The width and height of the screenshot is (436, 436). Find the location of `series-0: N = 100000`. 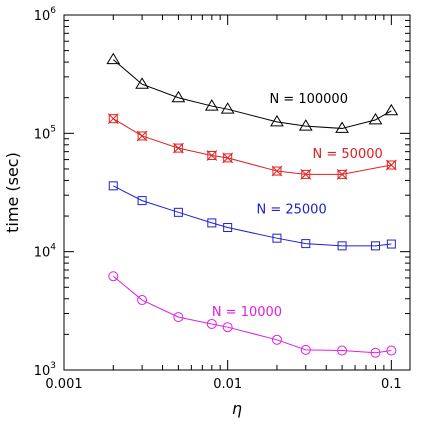

series-0: N = 100000 is located at coordinates (252, 92).